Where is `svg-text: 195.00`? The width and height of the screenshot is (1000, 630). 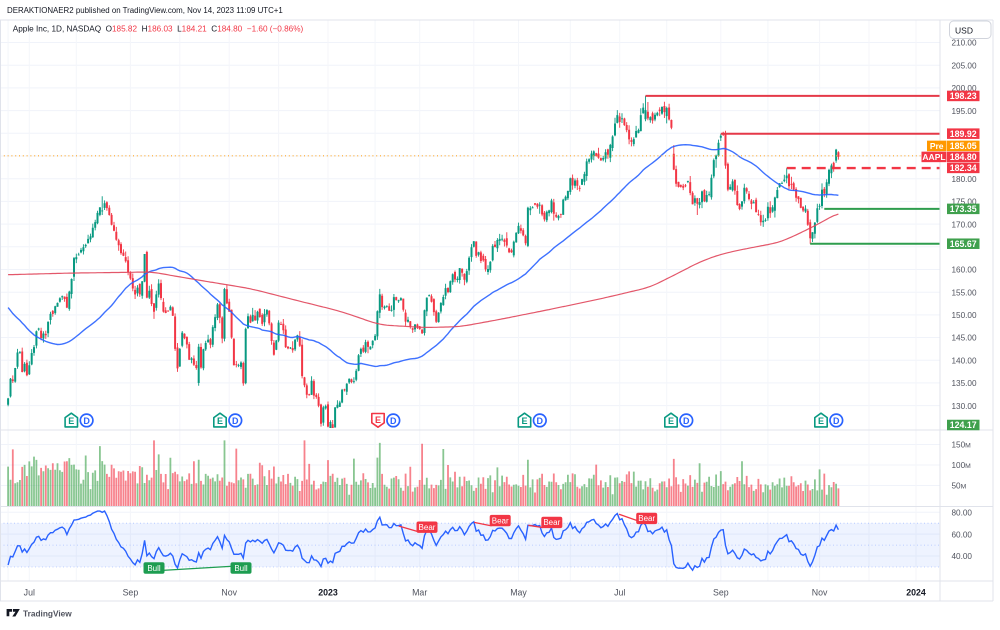 svg-text: 195.00 is located at coordinates (964, 111).